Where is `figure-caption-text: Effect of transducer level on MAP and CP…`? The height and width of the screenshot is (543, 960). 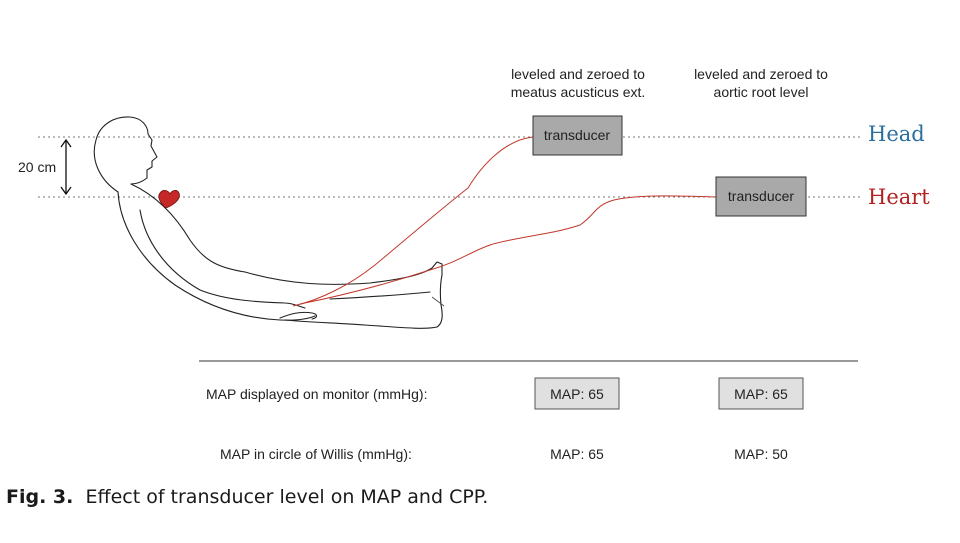 figure-caption-text: Effect of transducer level on MAP and CP… is located at coordinates (287, 497).